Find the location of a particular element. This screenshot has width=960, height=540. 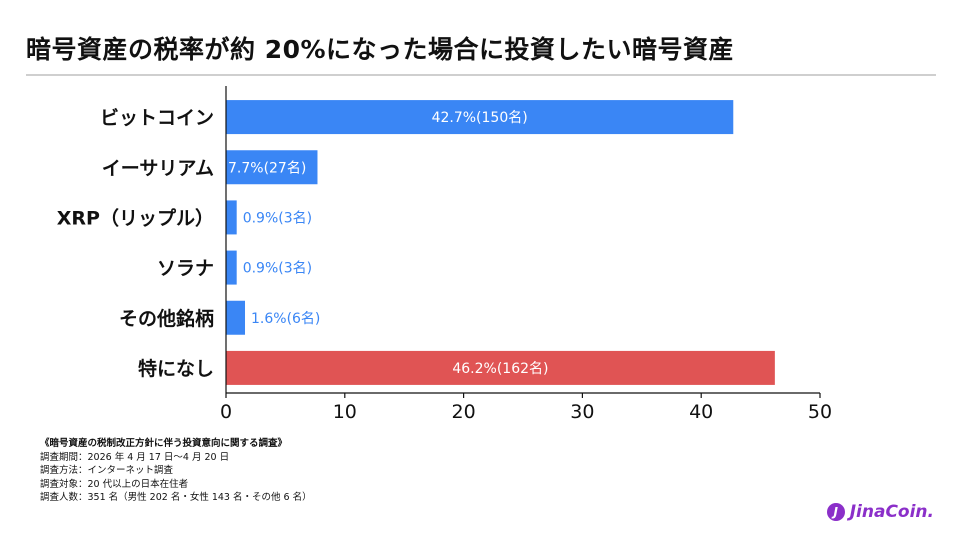

category-label-4: その他銘柄 is located at coordinates (166, 318).